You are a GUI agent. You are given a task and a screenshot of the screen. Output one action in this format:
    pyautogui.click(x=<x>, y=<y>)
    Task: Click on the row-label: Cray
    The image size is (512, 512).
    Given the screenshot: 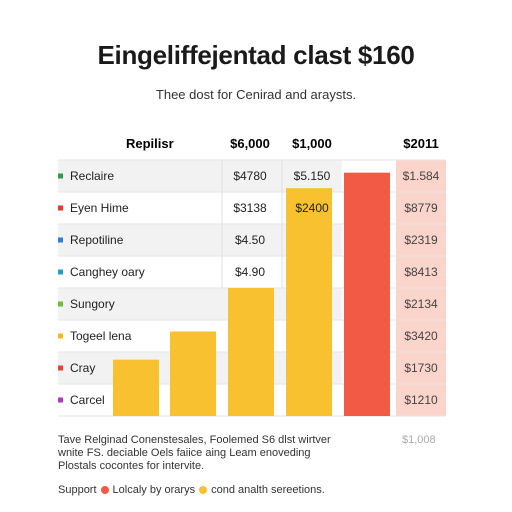 What is the action you would take?
    pyautogui.click(x=82, y=368)
    